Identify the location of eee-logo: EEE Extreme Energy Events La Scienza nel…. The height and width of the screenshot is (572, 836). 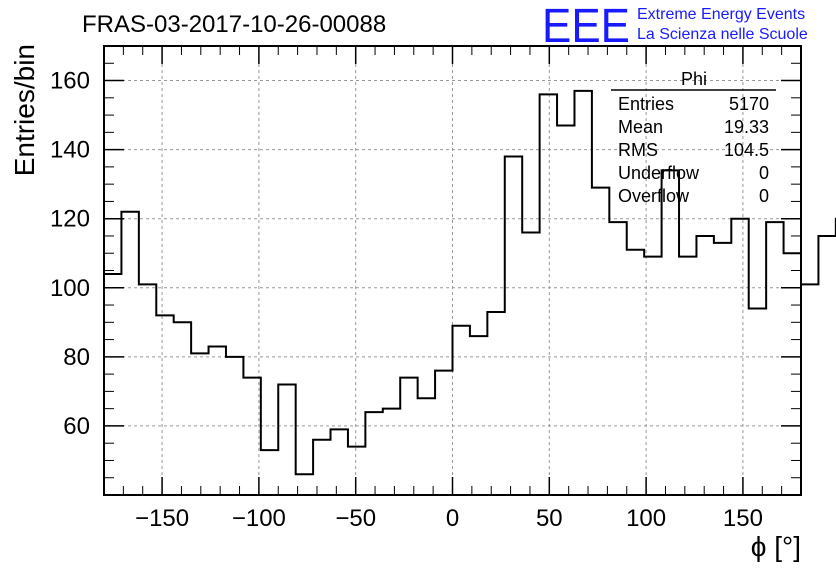
(675, 26).